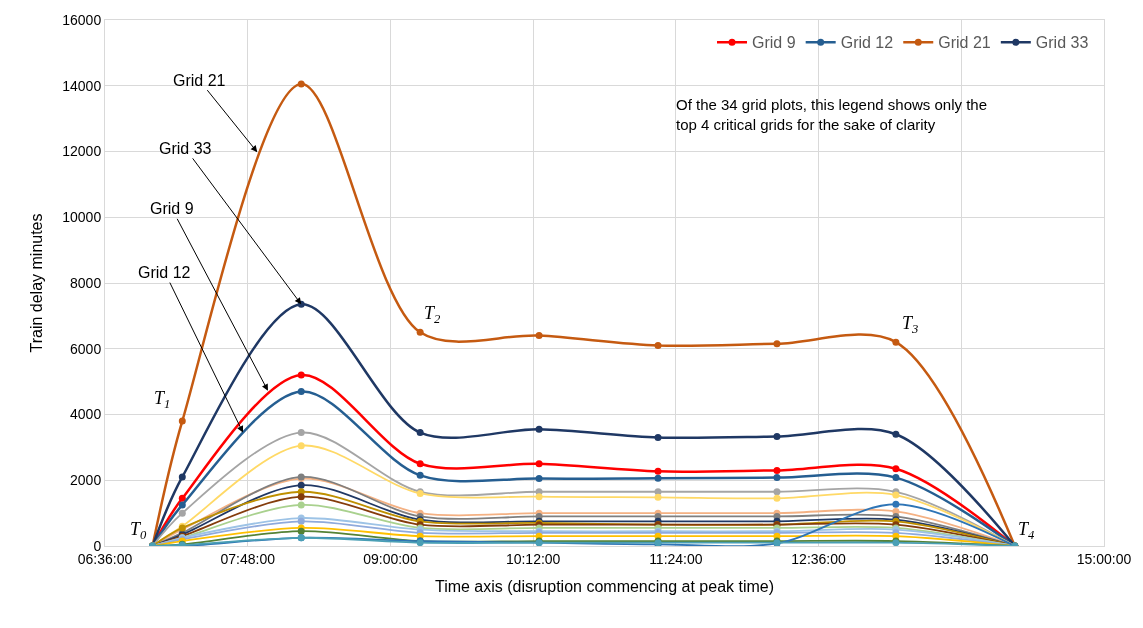  Describe the element at coordinates (172, 208) in the screenshot. I see `annotation: Grid 9` at that location.